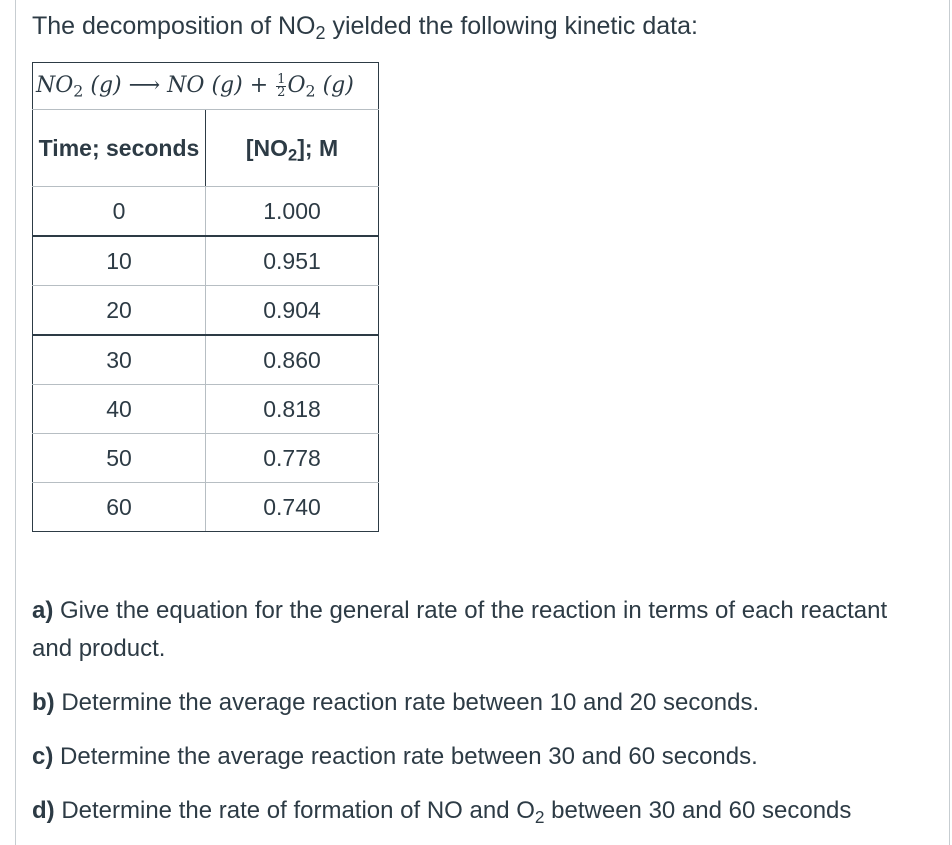 The height and width of the screenshot is (845, 952). What do you see at coordinates (119, 211) in the screenshot?
I see `cell-time: 0` at bounding box center [119, 211].